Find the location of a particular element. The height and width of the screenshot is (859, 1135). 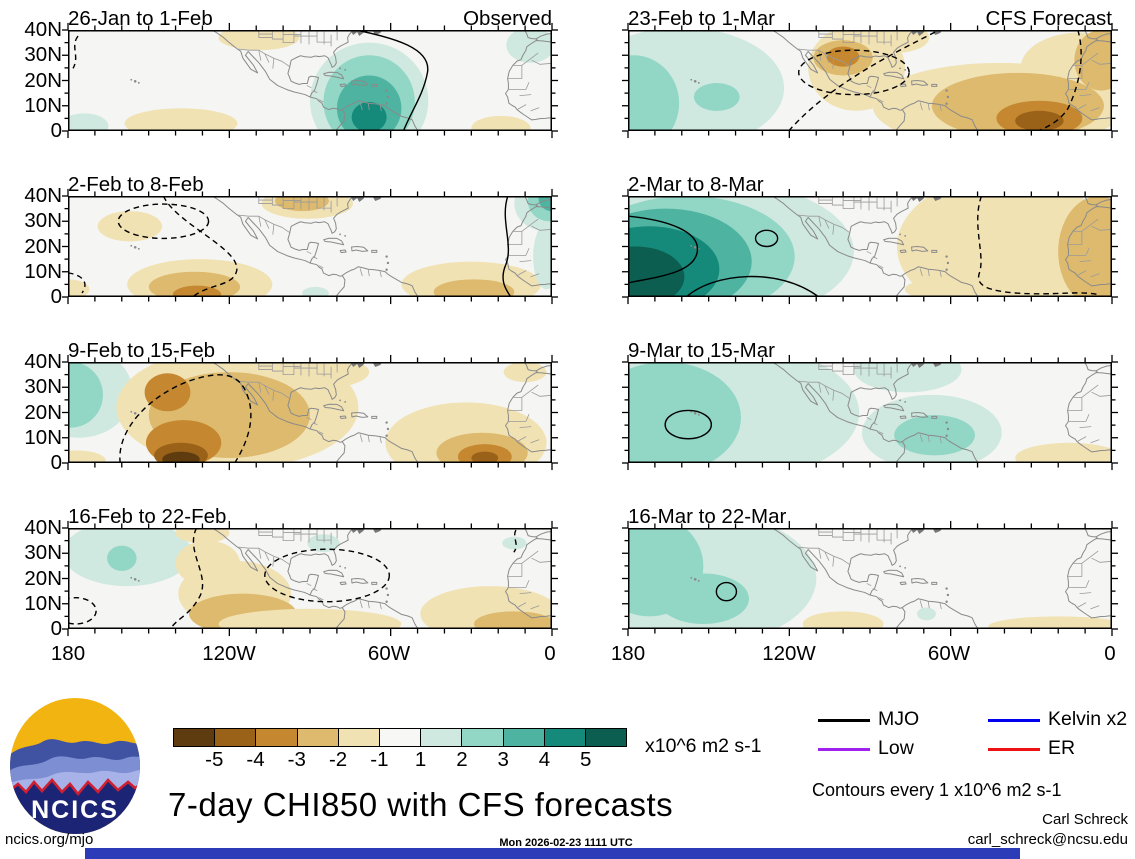

panel-period-label: 9-Mar to 15-Mar is located at coordinates (701, 350).